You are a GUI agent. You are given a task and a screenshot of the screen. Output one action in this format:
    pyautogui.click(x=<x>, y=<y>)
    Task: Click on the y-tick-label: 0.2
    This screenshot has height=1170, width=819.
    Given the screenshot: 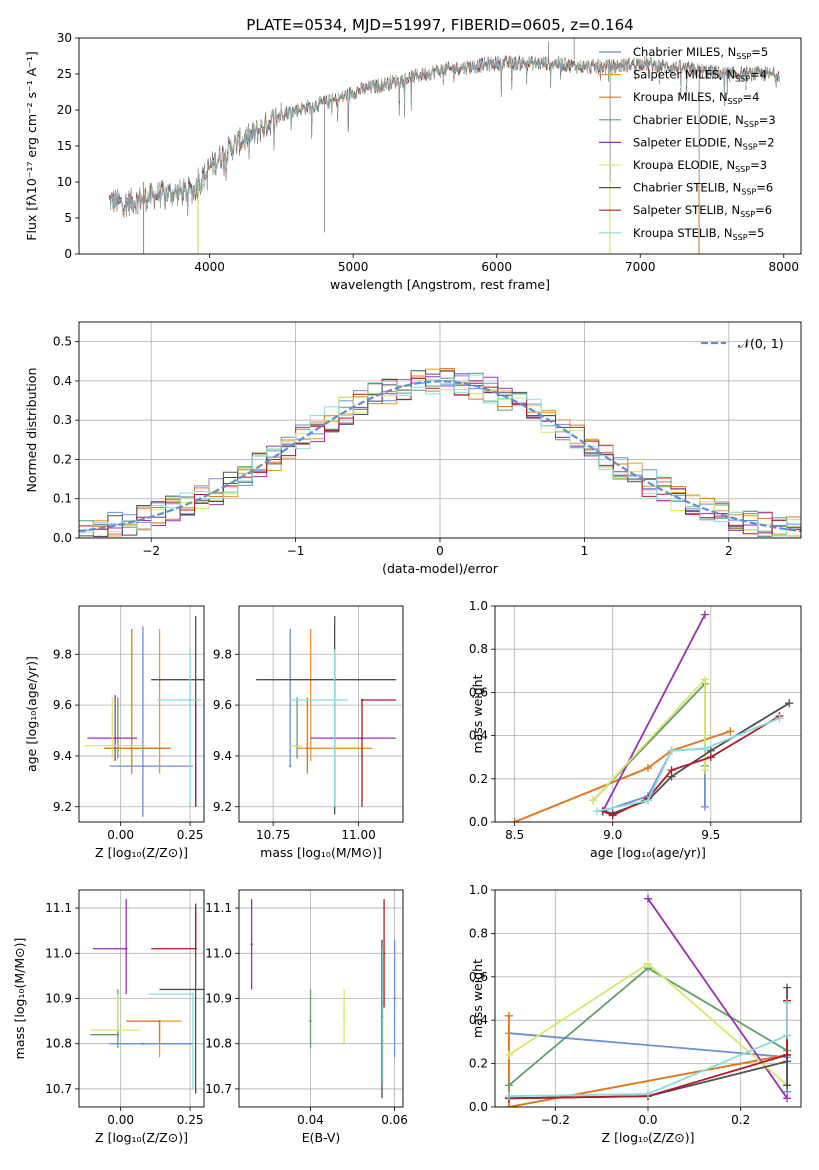 What is the action you would take?
    pyautogui.click(x=478, y=779)
    